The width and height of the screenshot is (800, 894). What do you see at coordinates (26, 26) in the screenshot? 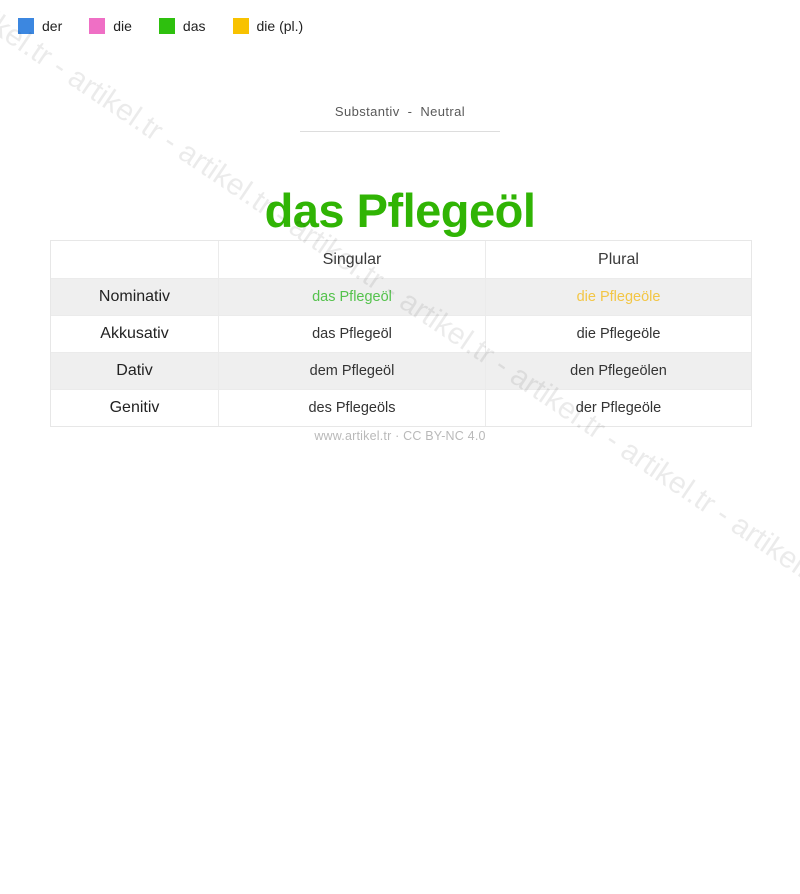
I see `der-color-swatch` at bounding box center [26, 26].